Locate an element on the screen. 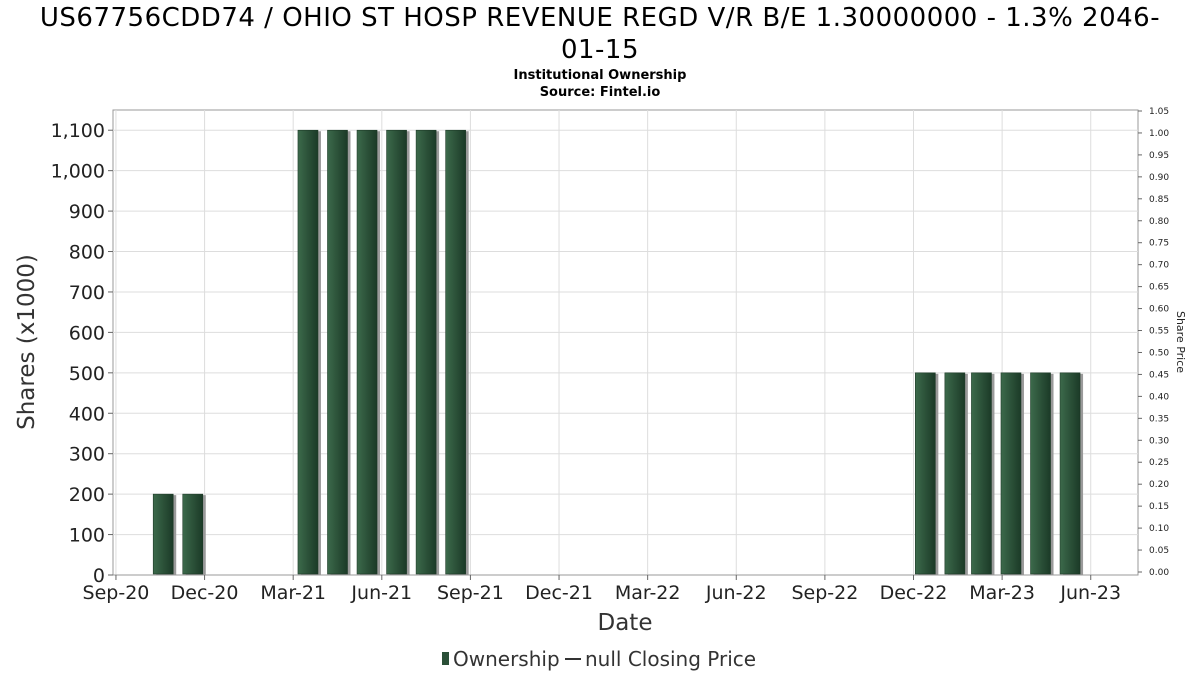 This screenshot has width=1200, height=675. x-tick-label: Dec-20 is located at coordinates (205, 593).